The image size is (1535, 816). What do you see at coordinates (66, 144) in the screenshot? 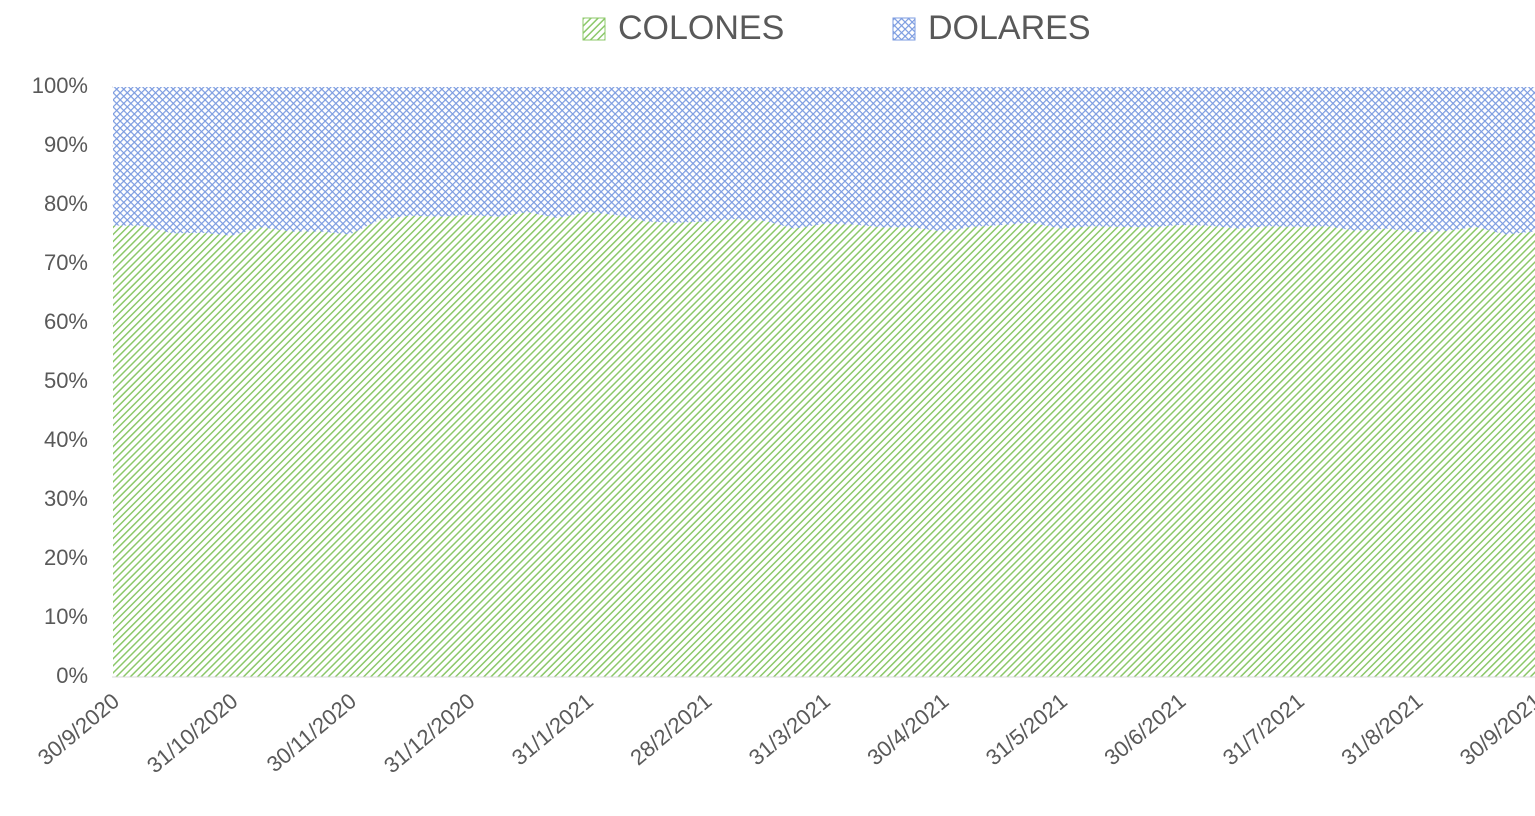
I see `y-tick-label: 90%` at bounding box center [66, 144].